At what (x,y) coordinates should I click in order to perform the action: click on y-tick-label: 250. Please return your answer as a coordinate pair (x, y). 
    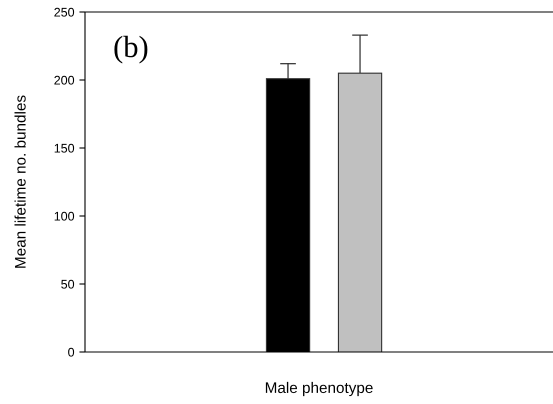
    Looking at the image, I should click on (64, 12).